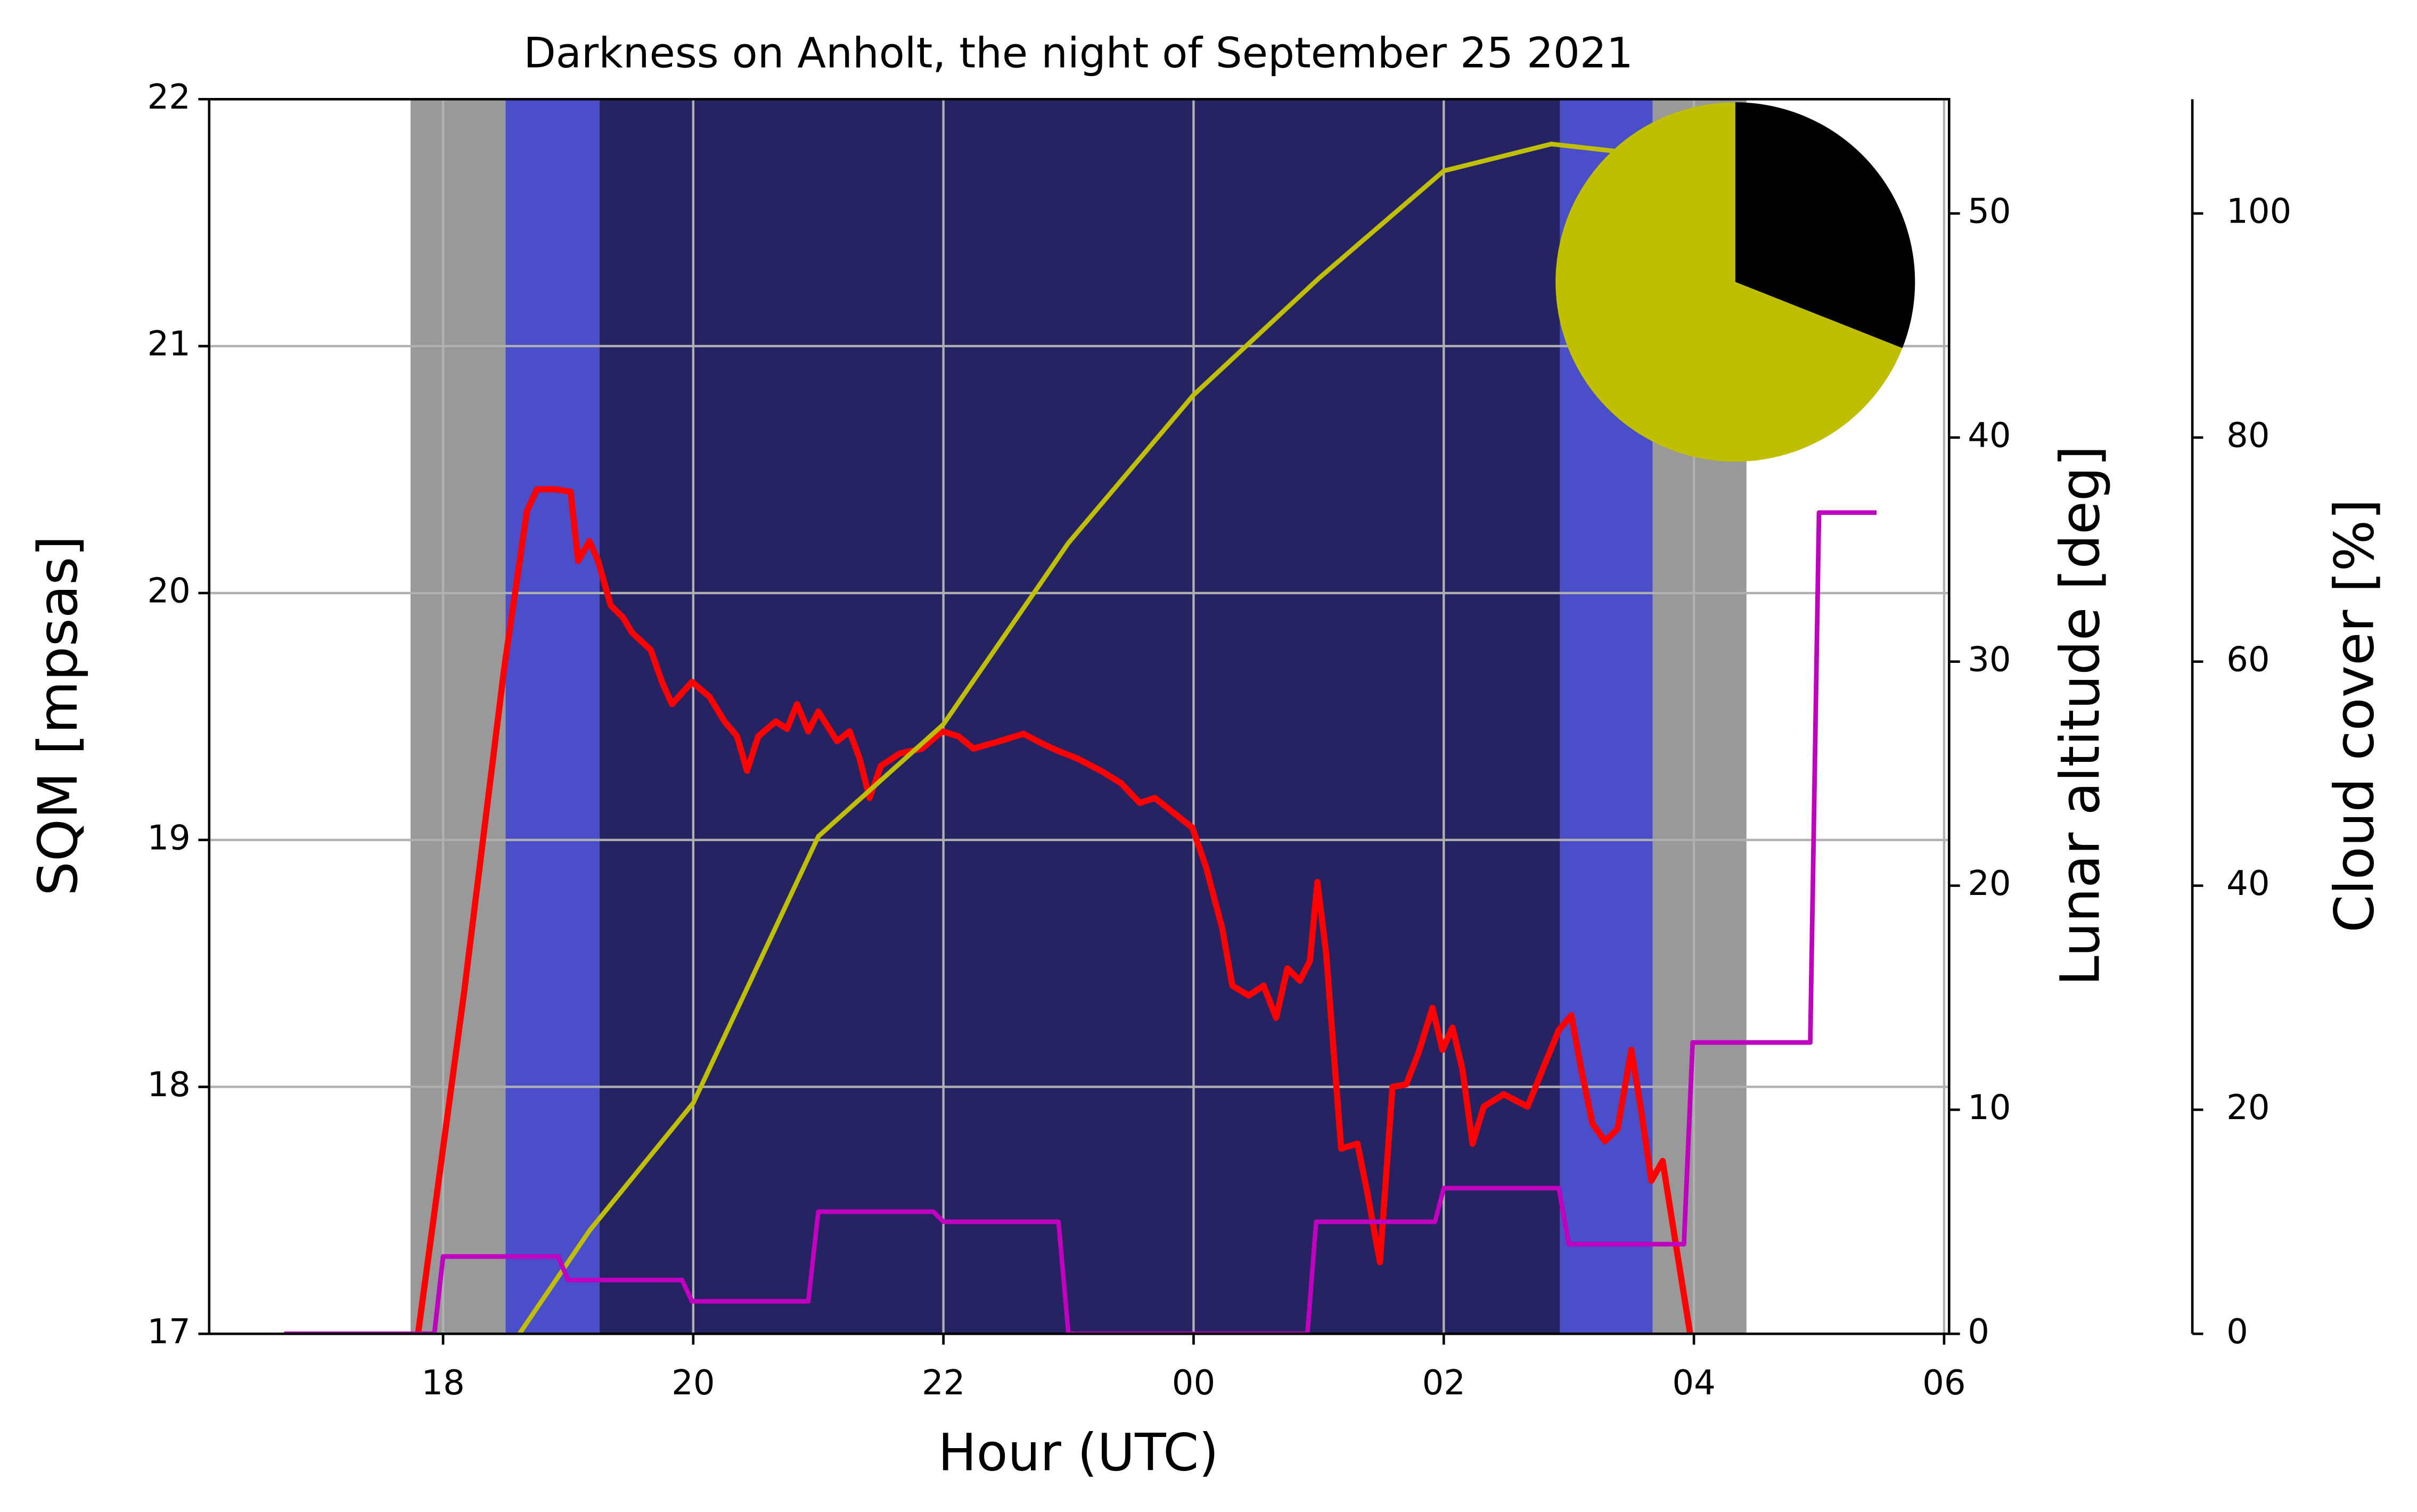  Describe the element at coordinates (1990, 659) in the screenshot. I see `y2-tick-label: 30` at that location.